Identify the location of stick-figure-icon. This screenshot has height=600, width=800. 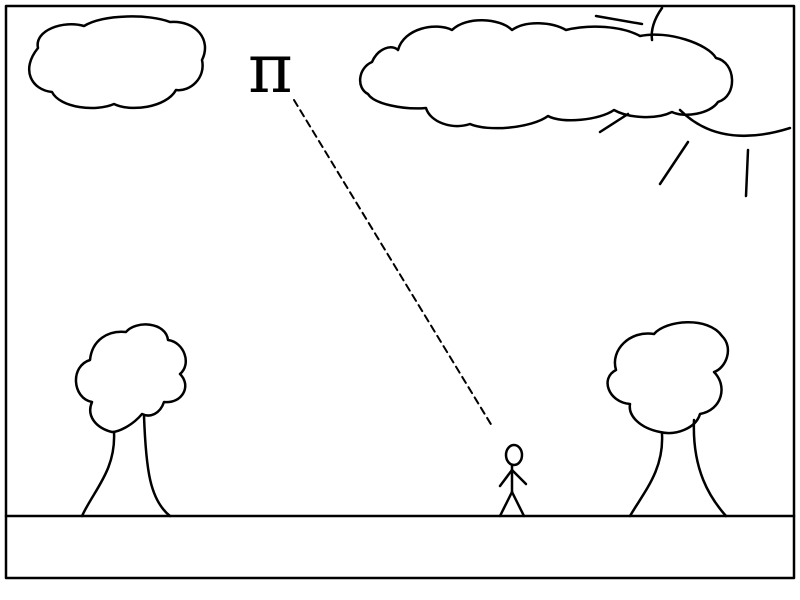
(513, 480).